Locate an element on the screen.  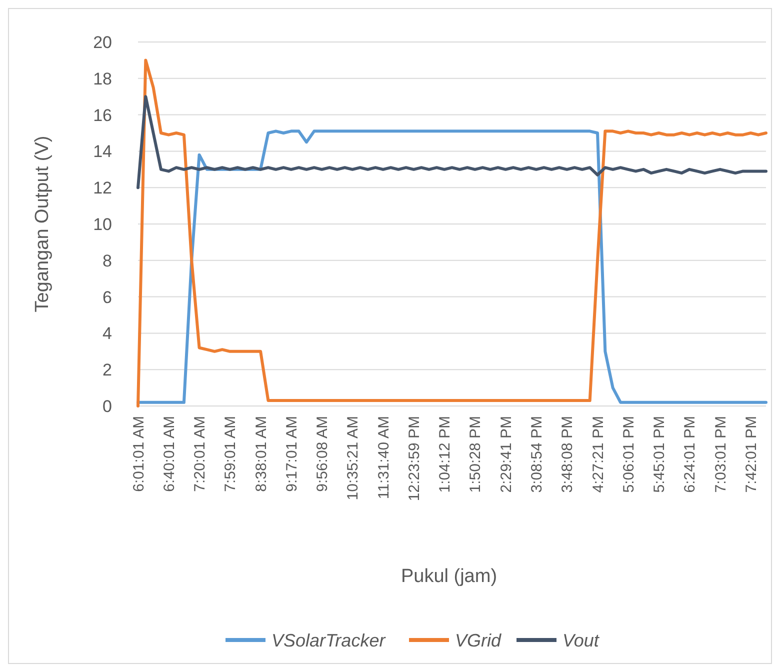
x-tick-label: 4:27:21 PM is located at coordinates (598, 454).